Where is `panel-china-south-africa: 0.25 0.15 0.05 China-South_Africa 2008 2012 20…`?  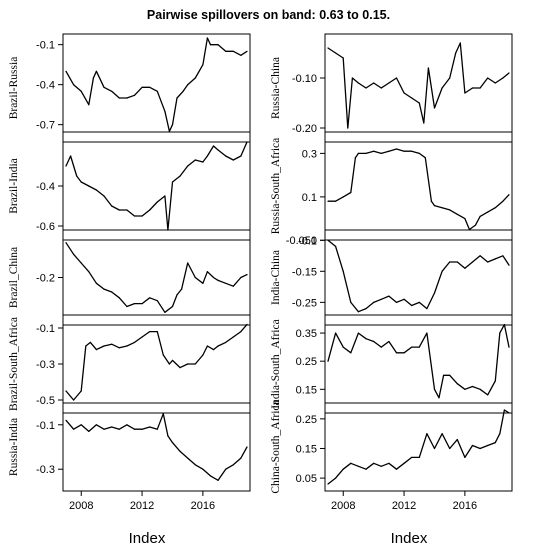
panel-china-south-africa: 0.25 0.15 0.05 China-South_Africa 2008 2012 20… is located at coordinates (391, 456).